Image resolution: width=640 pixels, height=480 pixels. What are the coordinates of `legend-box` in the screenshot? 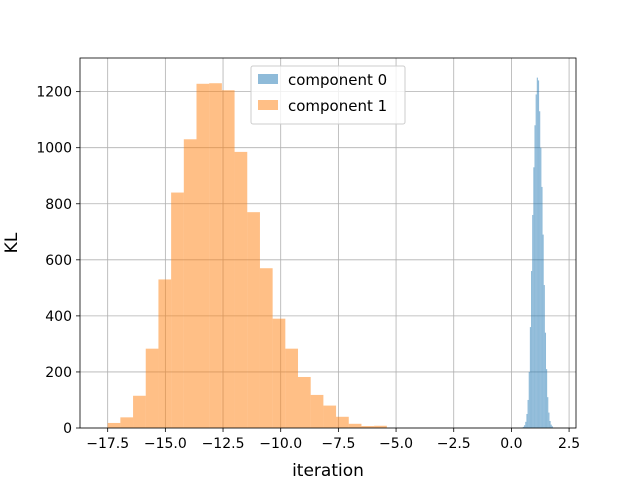 It's located at (328, 95).